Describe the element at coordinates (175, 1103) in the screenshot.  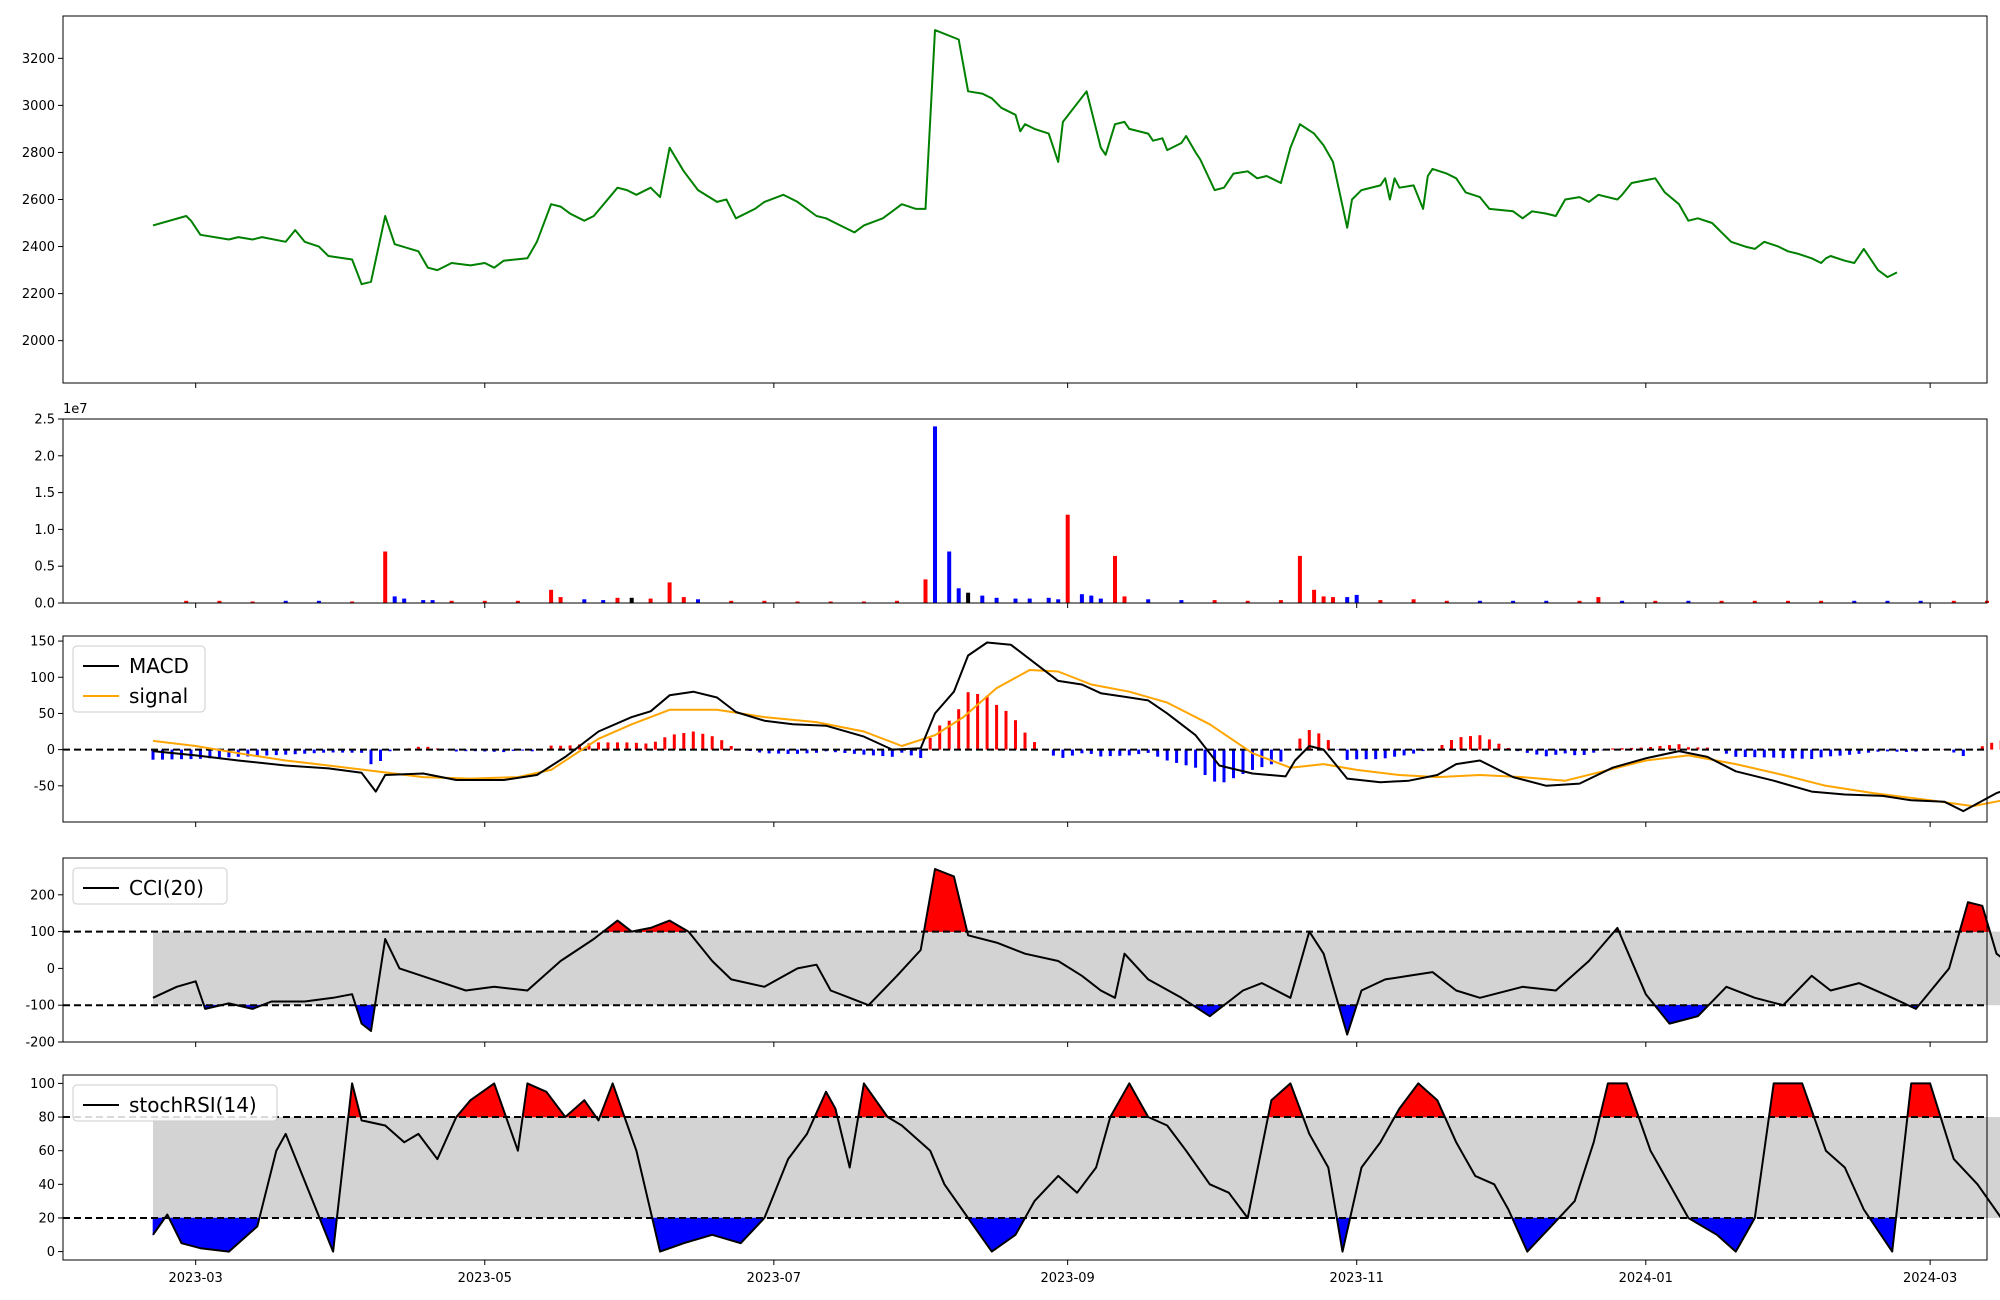
I see `legend: stochRSI(14)` at that location.